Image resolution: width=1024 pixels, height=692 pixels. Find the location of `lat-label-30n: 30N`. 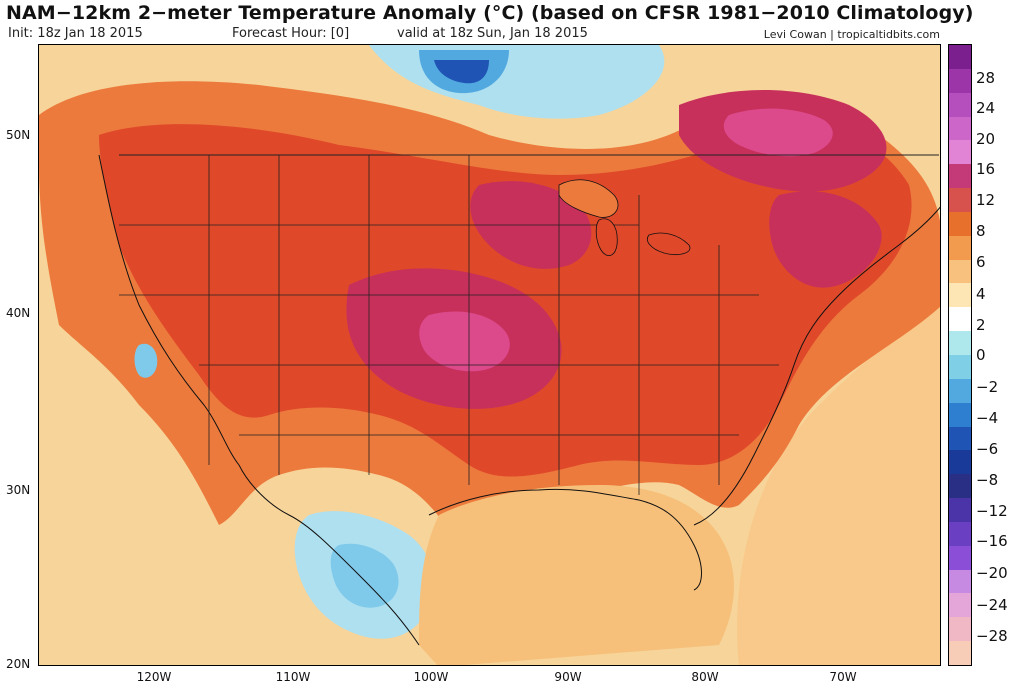

lat-label-30n: 30N is located at coordinates (18, 490).